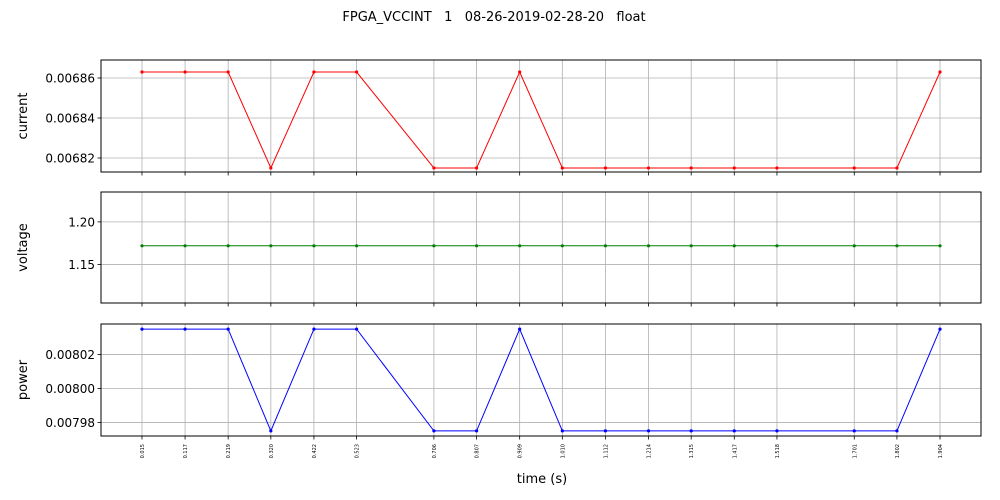 The image size is (1000, 500). Describe the element at coordinates (478, 451) in the screenshot. I see `x-tick-label: 0.807` at that location.